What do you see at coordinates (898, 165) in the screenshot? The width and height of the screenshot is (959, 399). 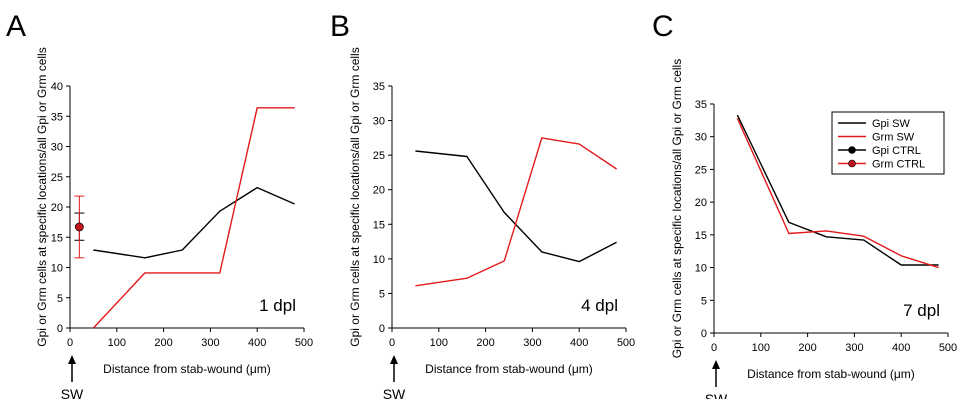 I see `legend-entry-label: Grm CTRL` at bounding box center [898, 165].